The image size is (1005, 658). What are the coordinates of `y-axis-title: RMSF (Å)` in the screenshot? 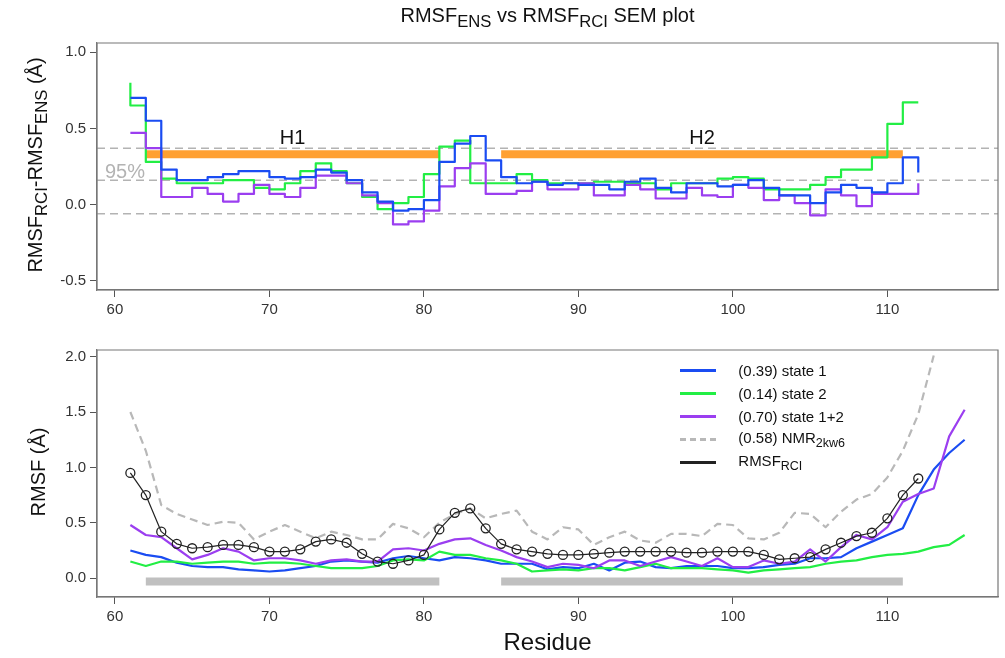 It's located at (38, 472).